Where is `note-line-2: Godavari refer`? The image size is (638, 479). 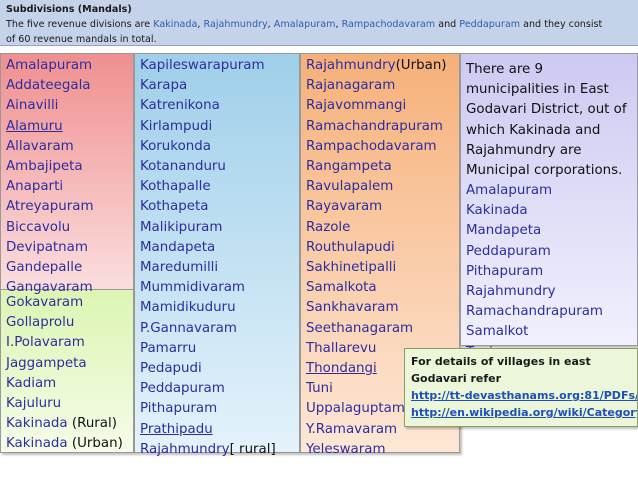
note-line-2: Godavari refer is located at coordinates (456, 378).